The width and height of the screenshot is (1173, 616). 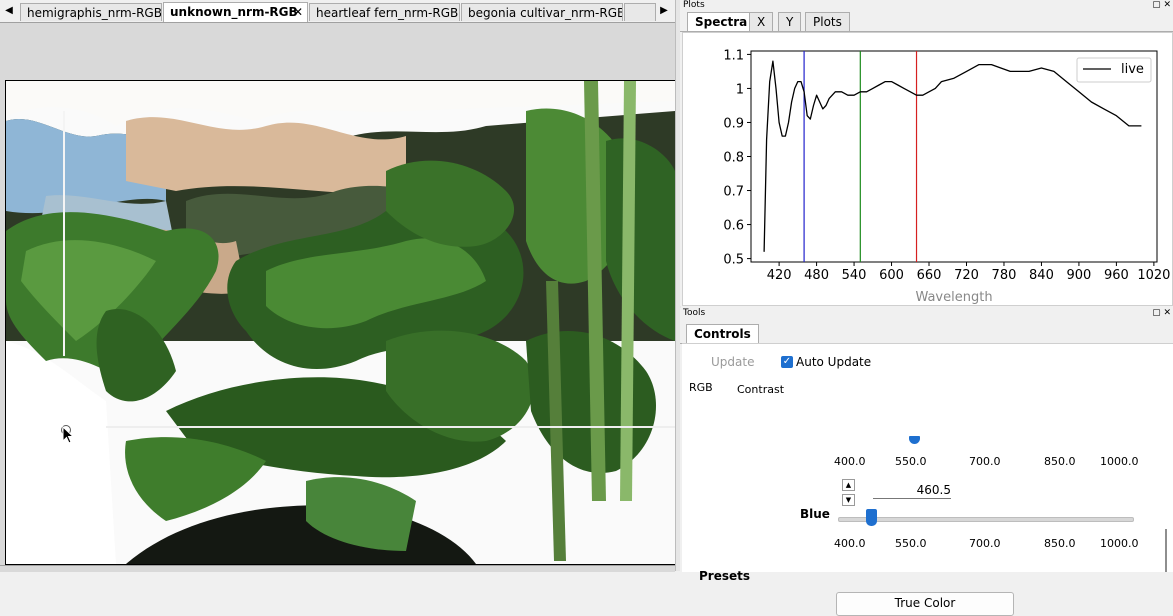 What do you see at coordinates (94, 13) in the screenshot?
I see `tab-label: hemigraphis_nrm-RGB` at bounding box center [94, 13].